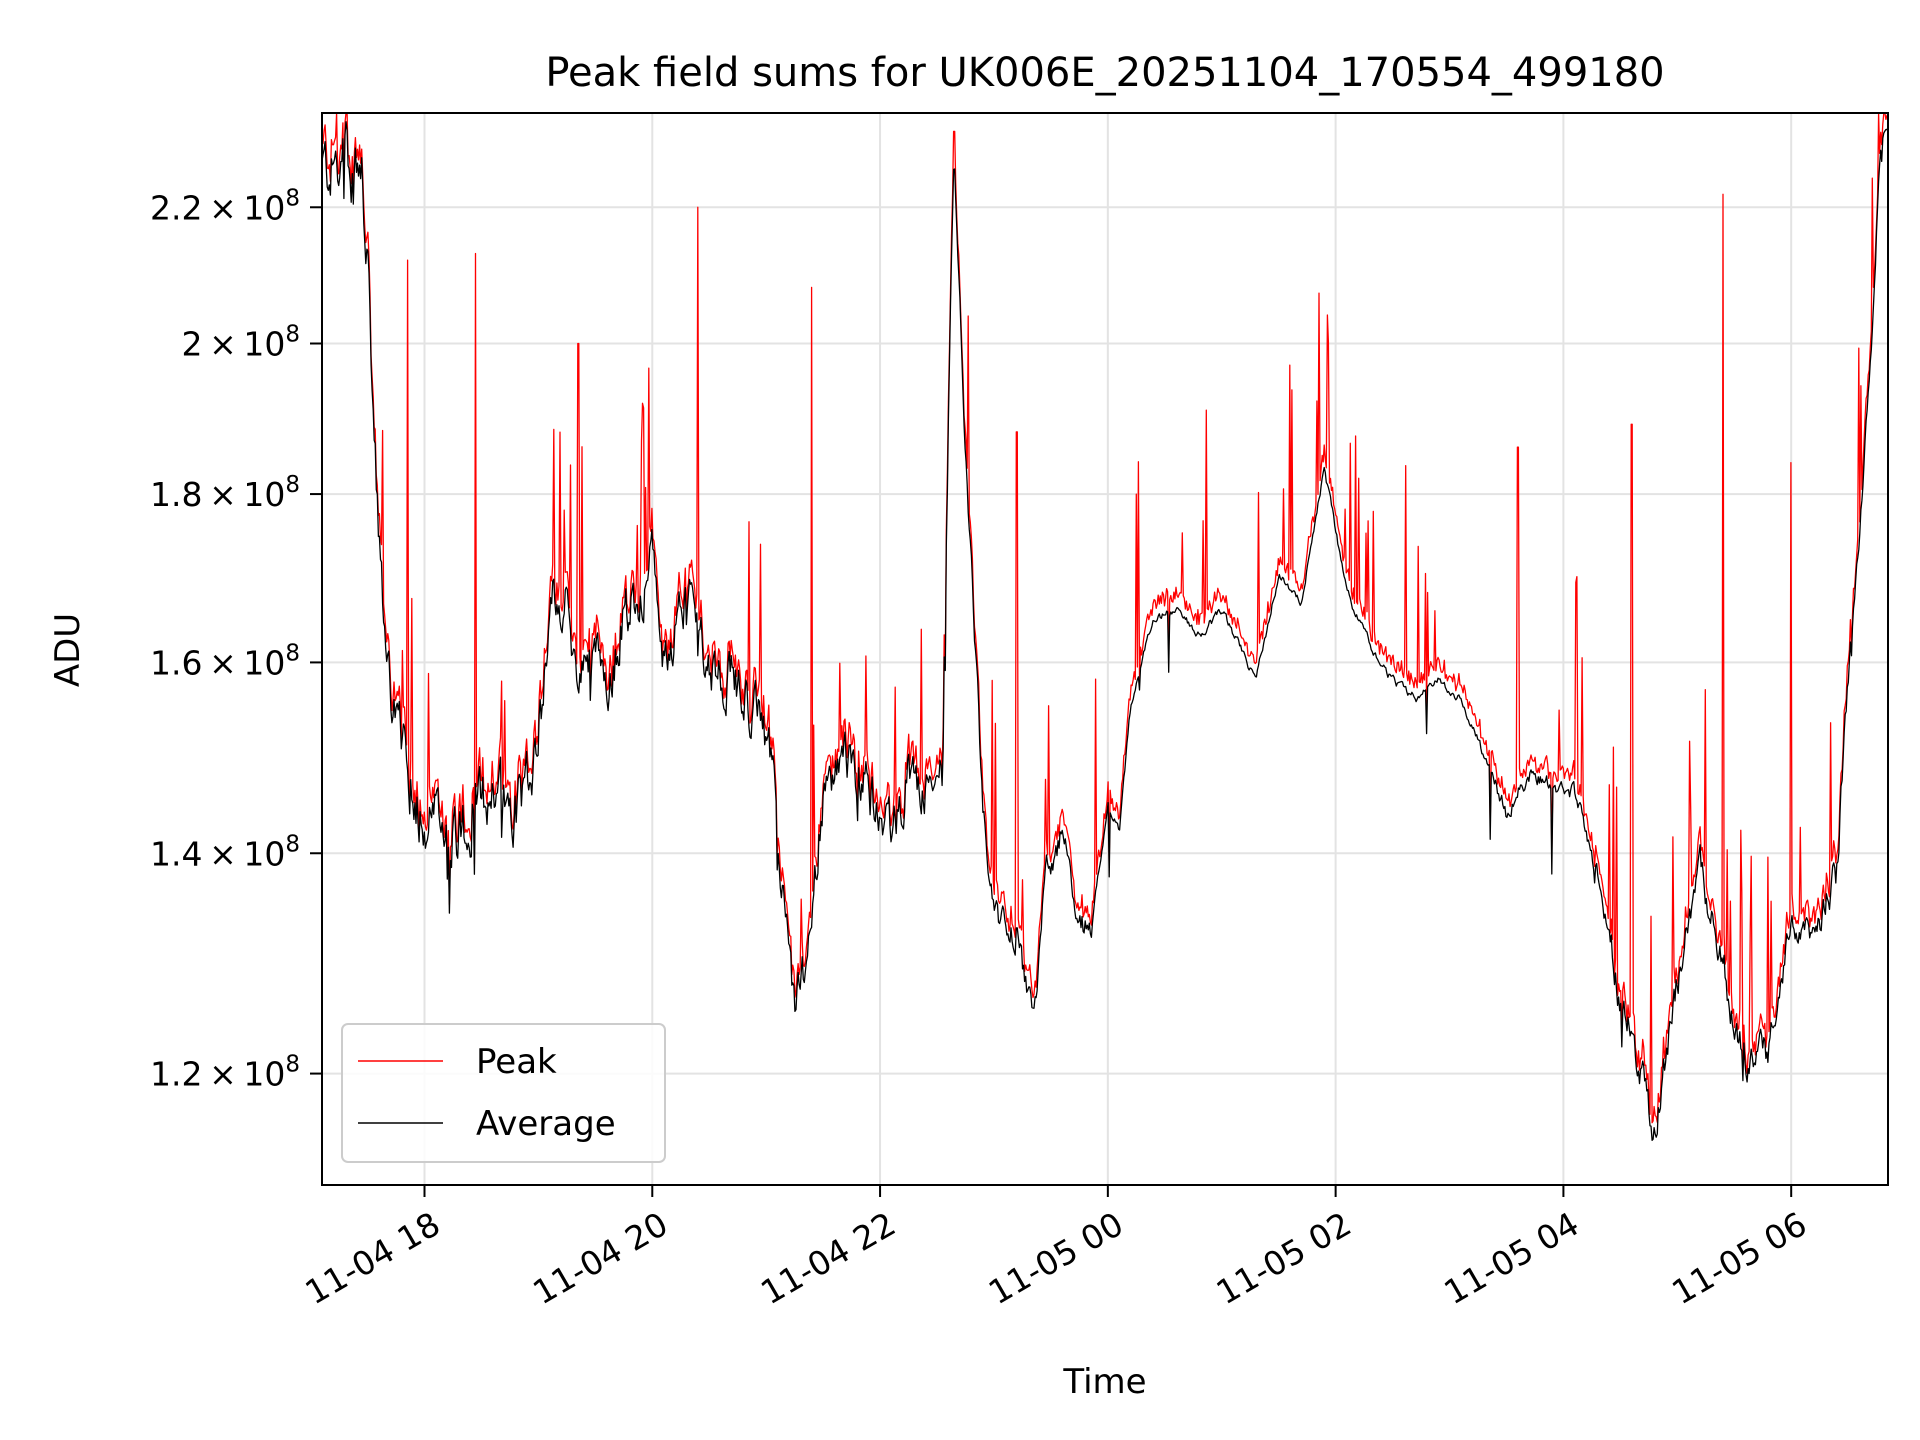 The width and height of the screenshot is (1920, 1440). Describe the element at coordinates (225, 493) in the screenshot. I see `y-tick-label: 1.8 × 108` at that location.